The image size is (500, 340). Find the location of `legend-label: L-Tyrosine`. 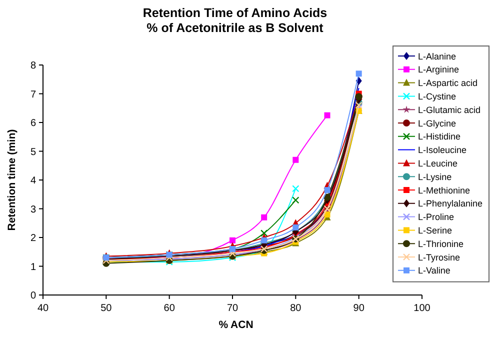

legend-label: L-Tyrosine is located at coordinates (439, 257).